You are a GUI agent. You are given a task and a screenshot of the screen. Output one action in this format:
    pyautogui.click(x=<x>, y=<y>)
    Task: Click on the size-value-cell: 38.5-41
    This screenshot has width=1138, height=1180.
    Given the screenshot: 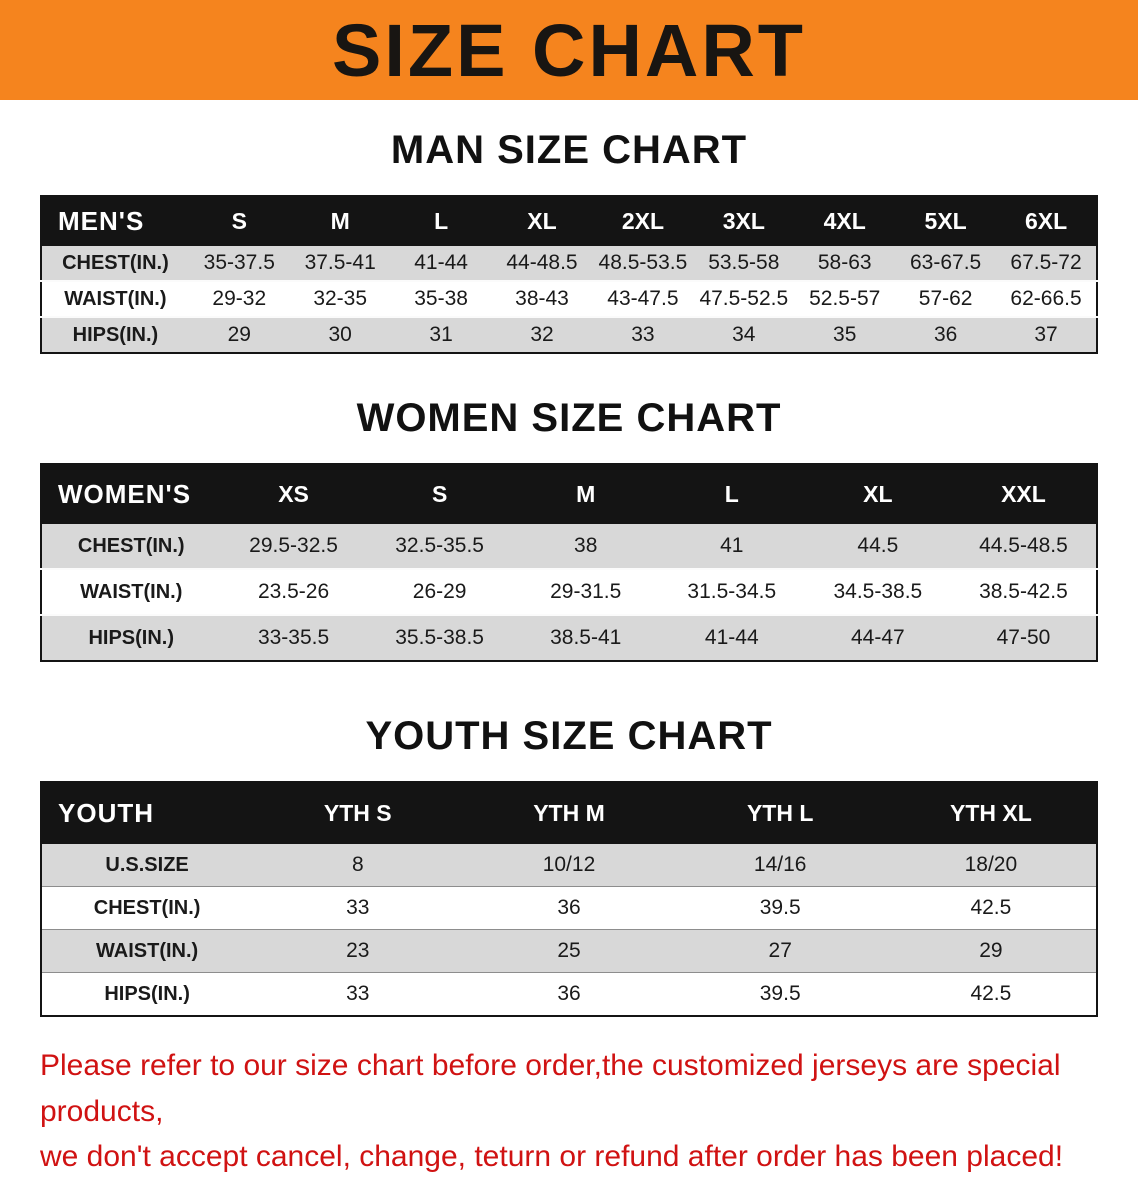 What is the action you would take?
    pyautogui.click(x=586, y=637)
    